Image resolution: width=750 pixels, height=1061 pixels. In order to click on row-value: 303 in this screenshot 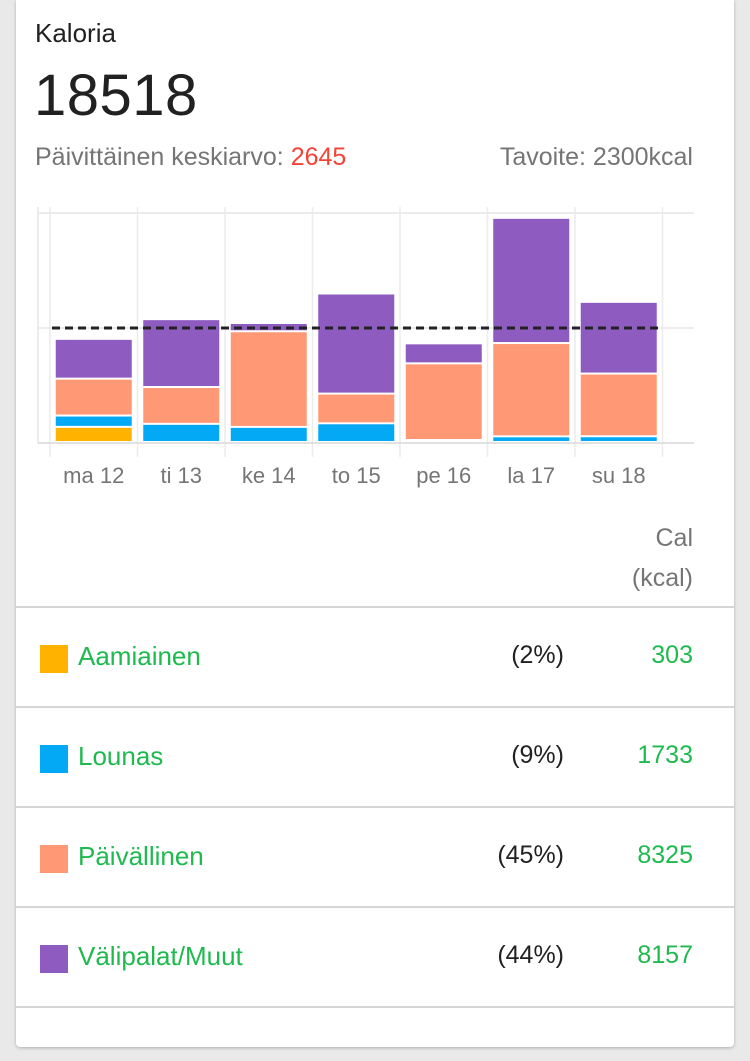, I will do `click(672, 655)`.